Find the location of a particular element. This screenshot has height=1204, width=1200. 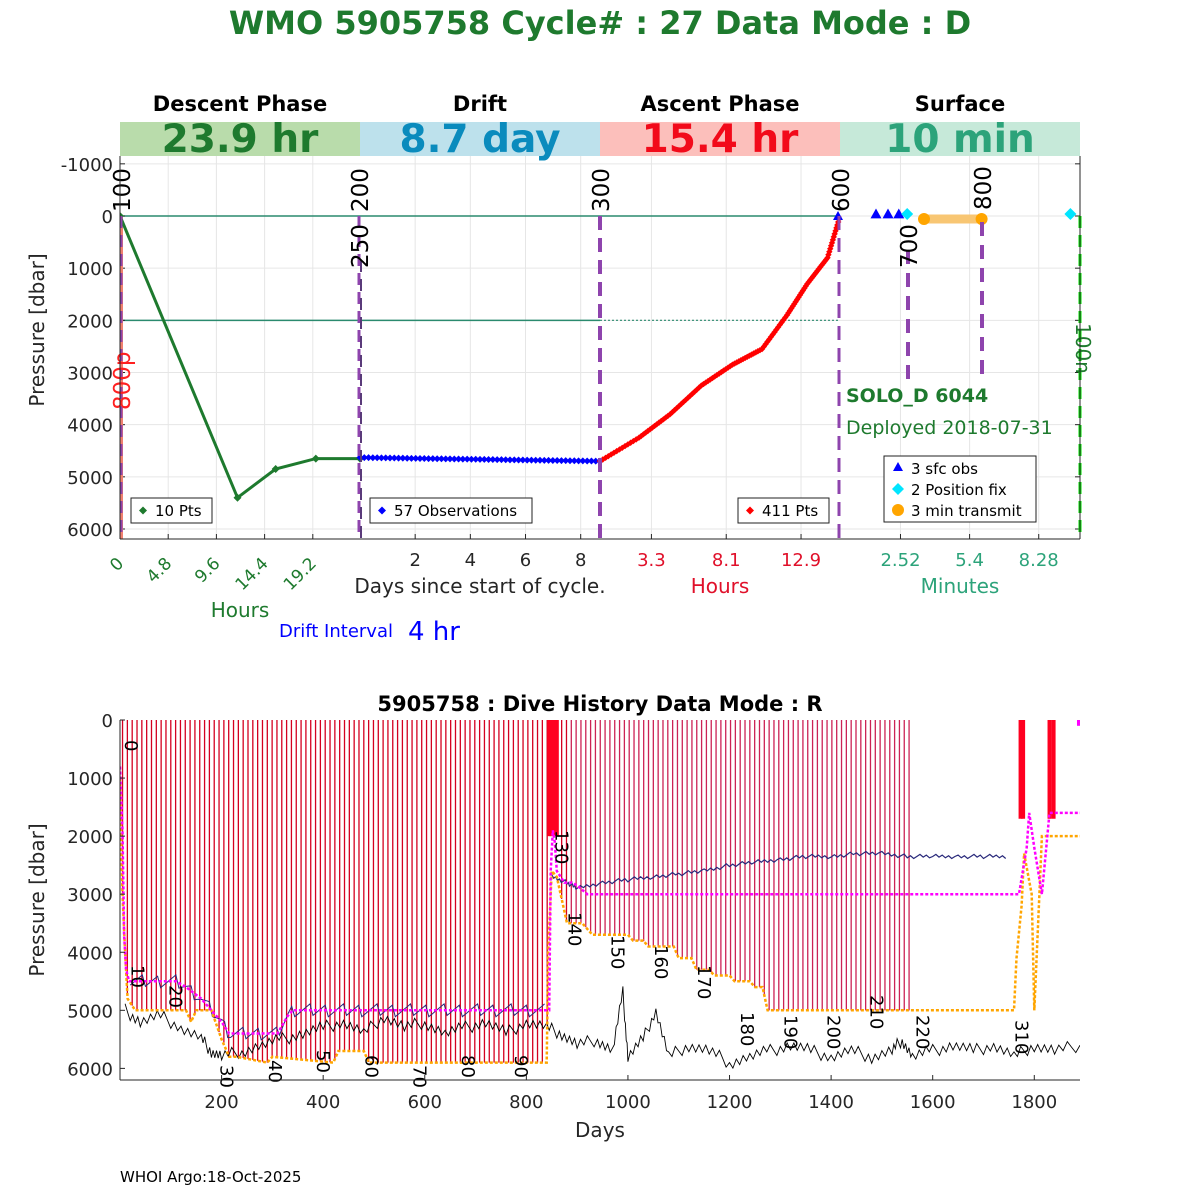

x-tick-label: 200 is located at coordinates (221, 1102).